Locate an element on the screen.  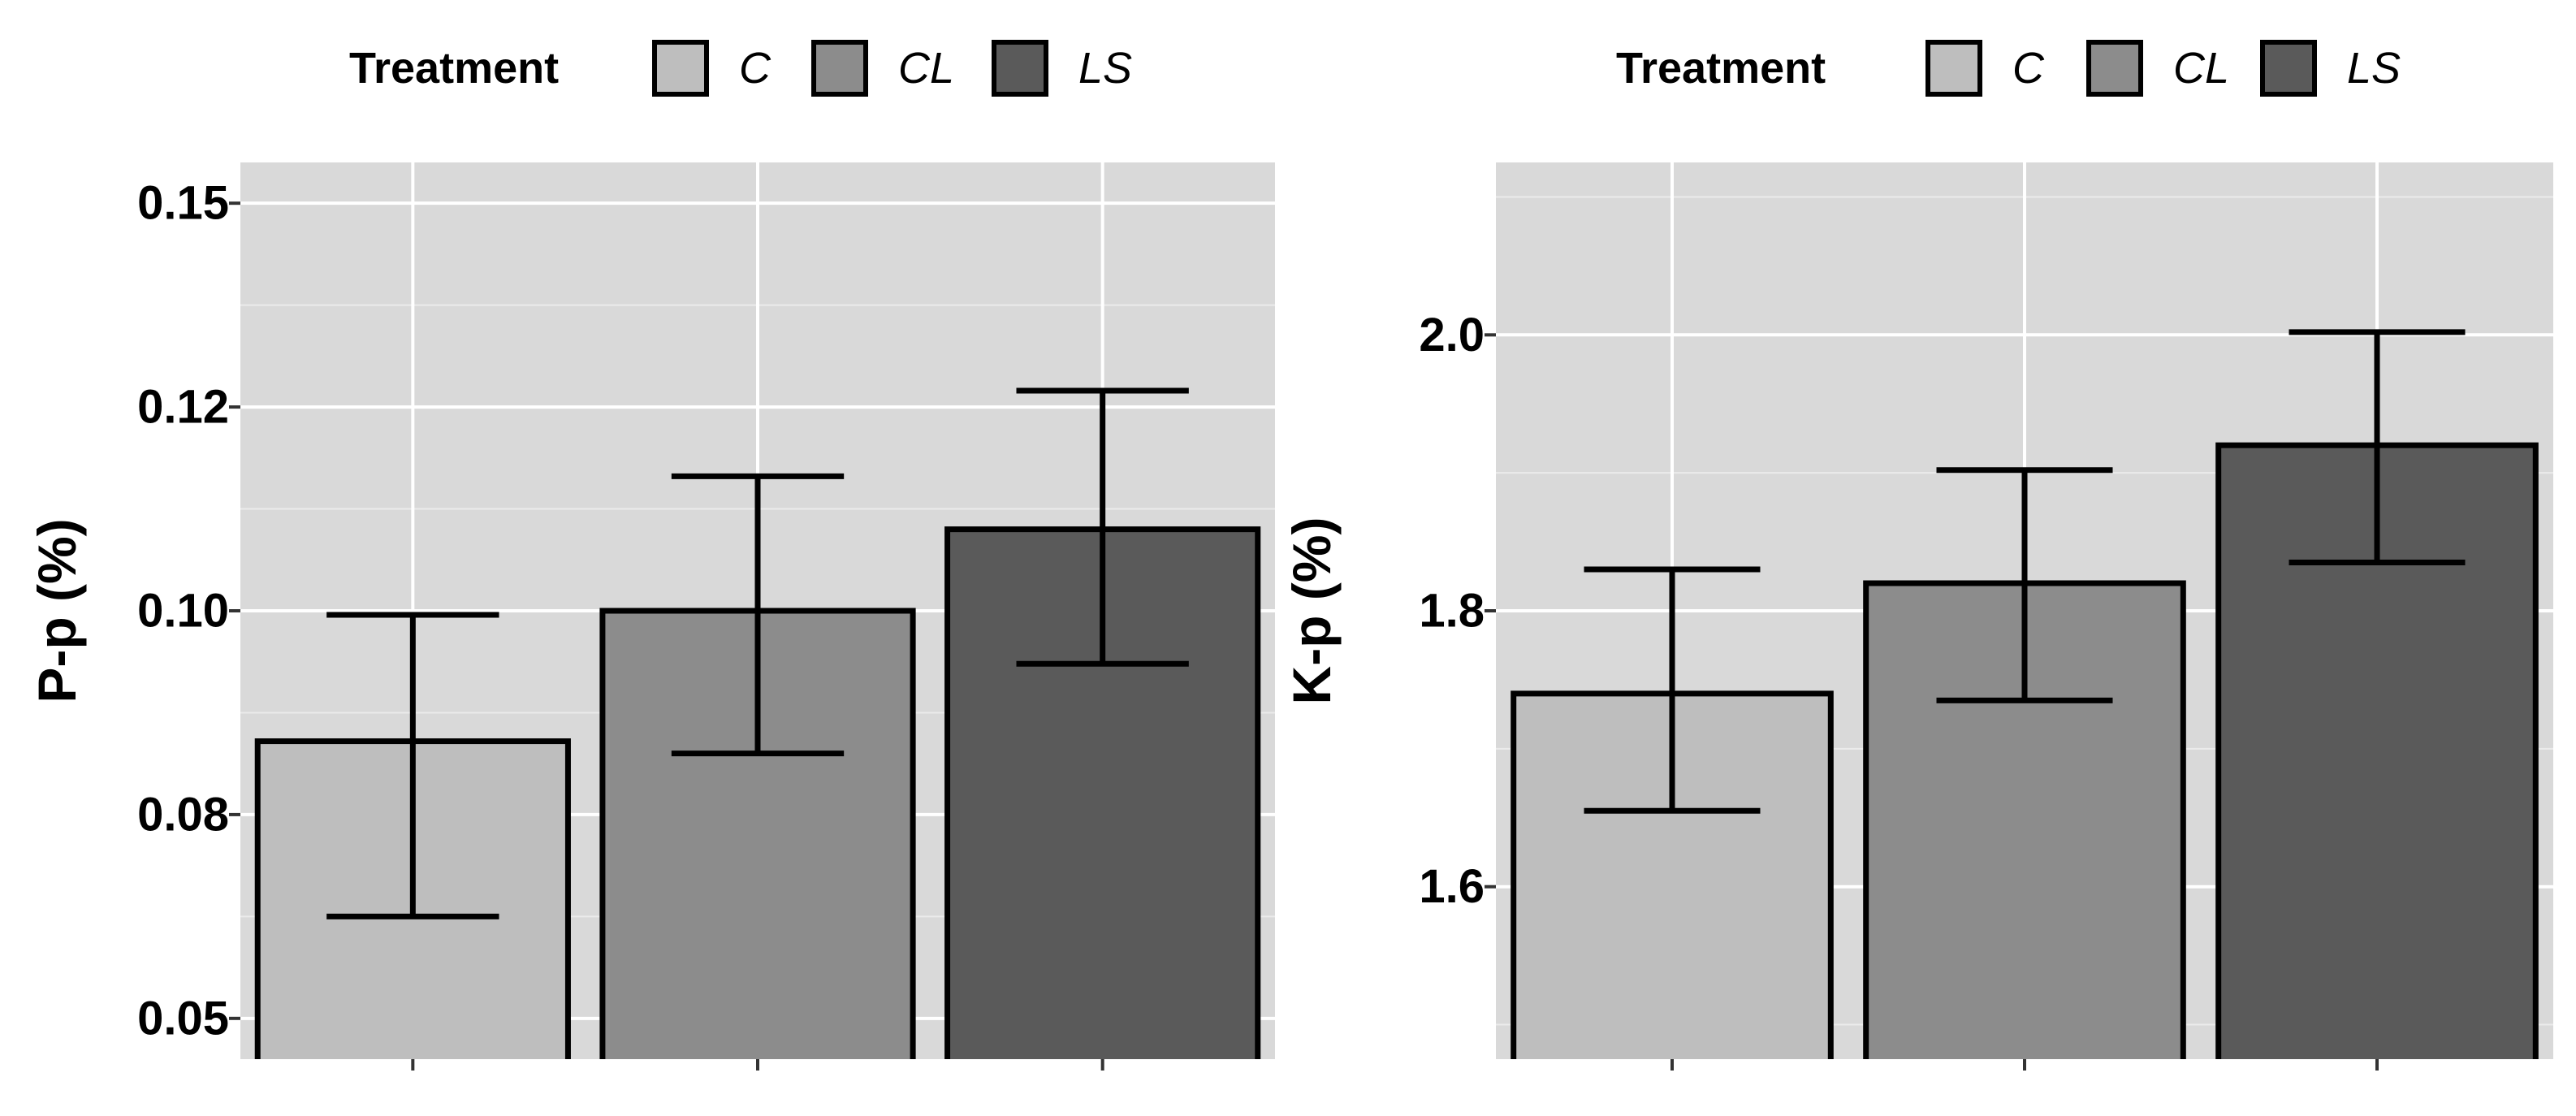
y-tick-label: 1.6 is located at coordinates (1452, 886).